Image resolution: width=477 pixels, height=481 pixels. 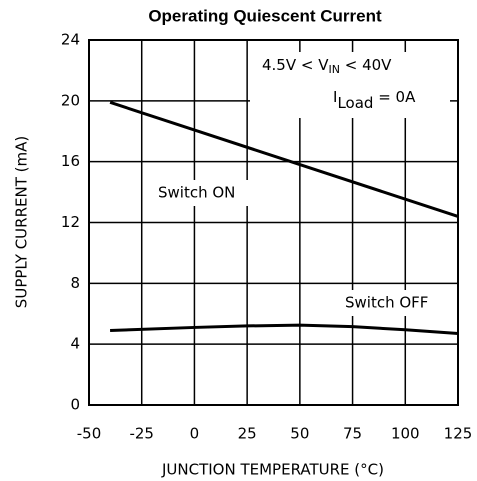 I want to click on series-label: Switch ON, so click(x=196, y=193).